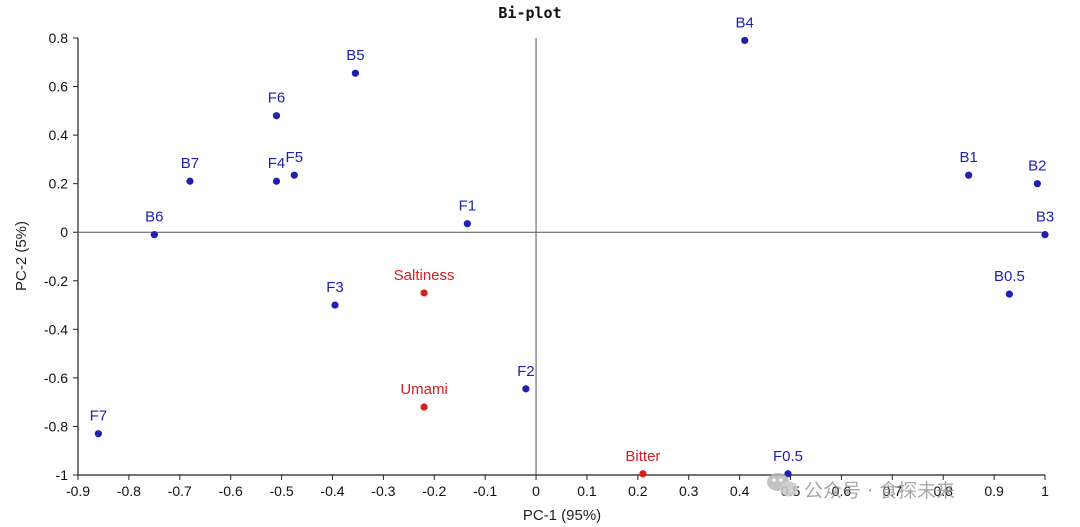  I want to click on x-tick-label: -0.3, so click(383, 491).